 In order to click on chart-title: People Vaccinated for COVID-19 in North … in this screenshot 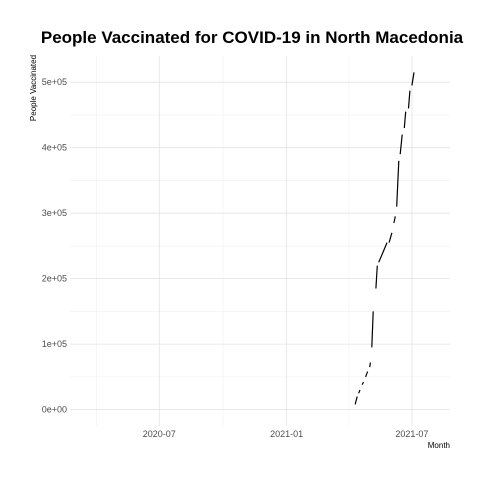, I will do `click(252, 37)`.